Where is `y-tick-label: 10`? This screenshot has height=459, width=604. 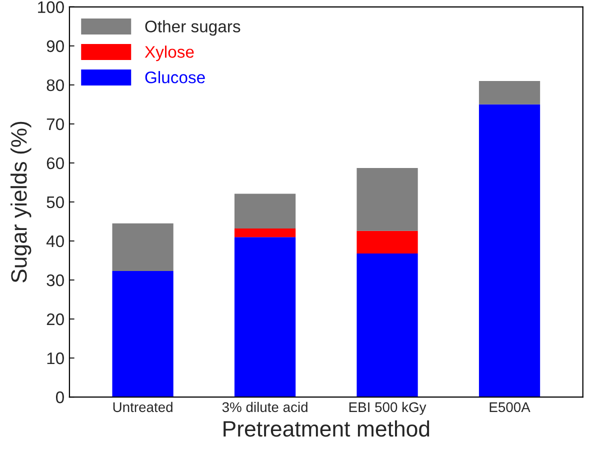 y-tick-label: 10 is located at coordinates (55, 358).